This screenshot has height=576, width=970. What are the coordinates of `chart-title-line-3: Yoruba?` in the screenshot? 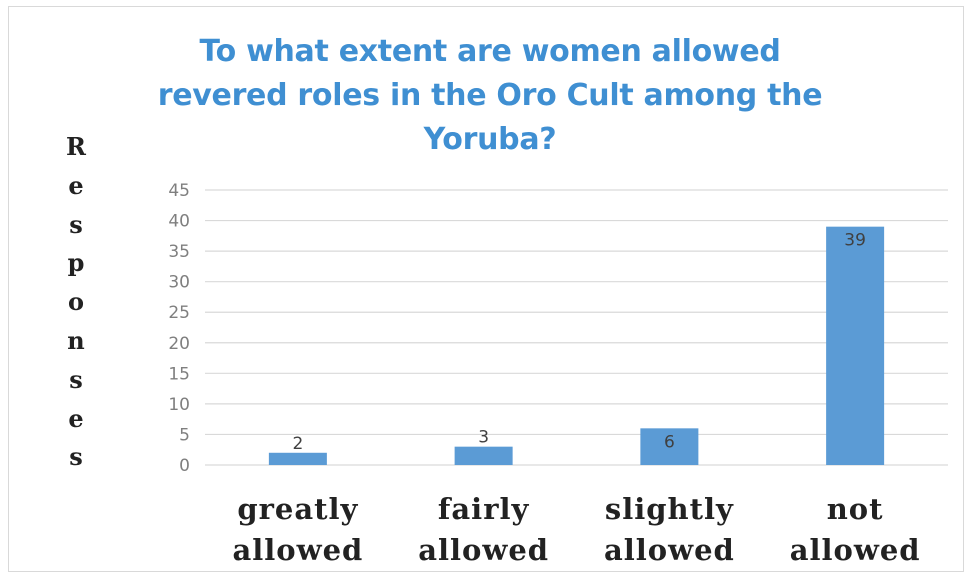 It's located at (490, 139).